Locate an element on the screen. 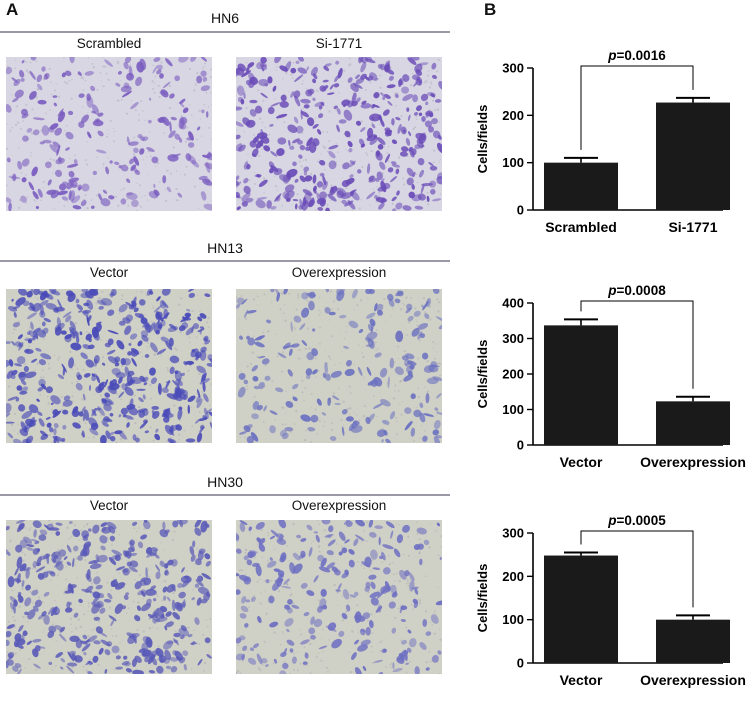 Image resolution: width=753 pixels, height=703 pixels. micrograph-hn30-vector is located at coordinates (109, 597).